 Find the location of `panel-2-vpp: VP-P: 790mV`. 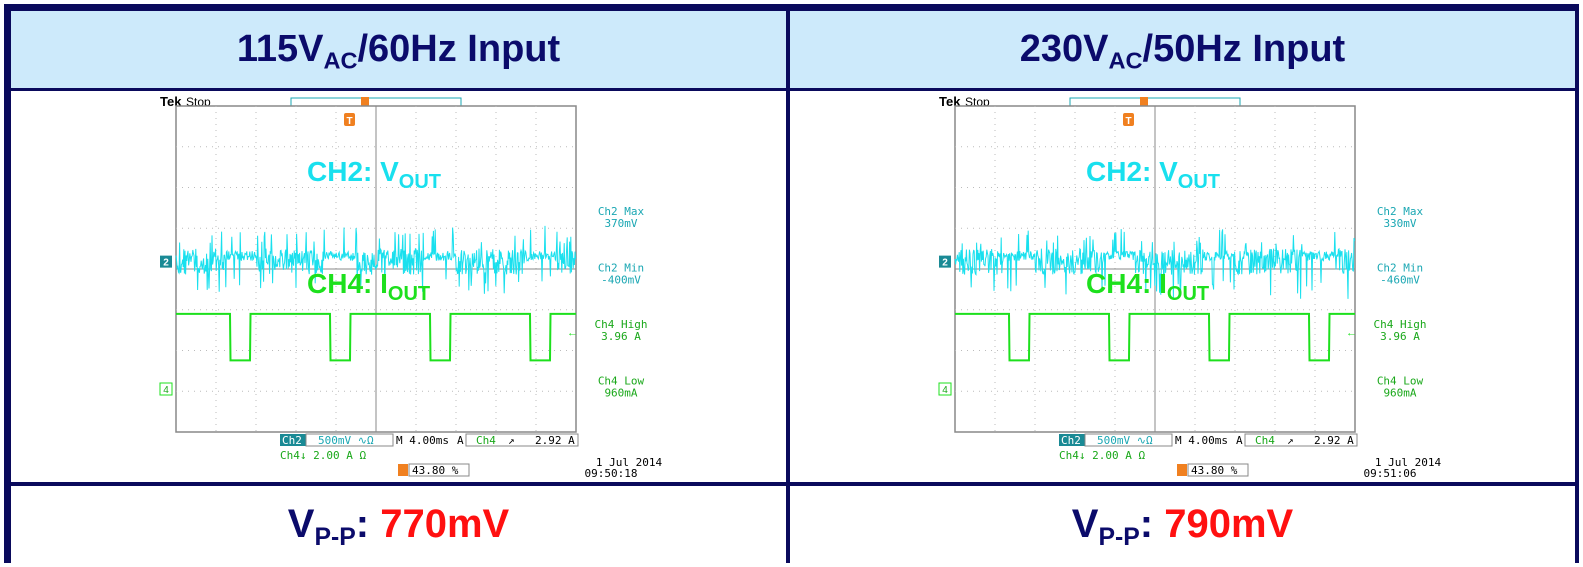

panel-2-vpp: VP-P: 790mV is located at coordinates (1182, 526).